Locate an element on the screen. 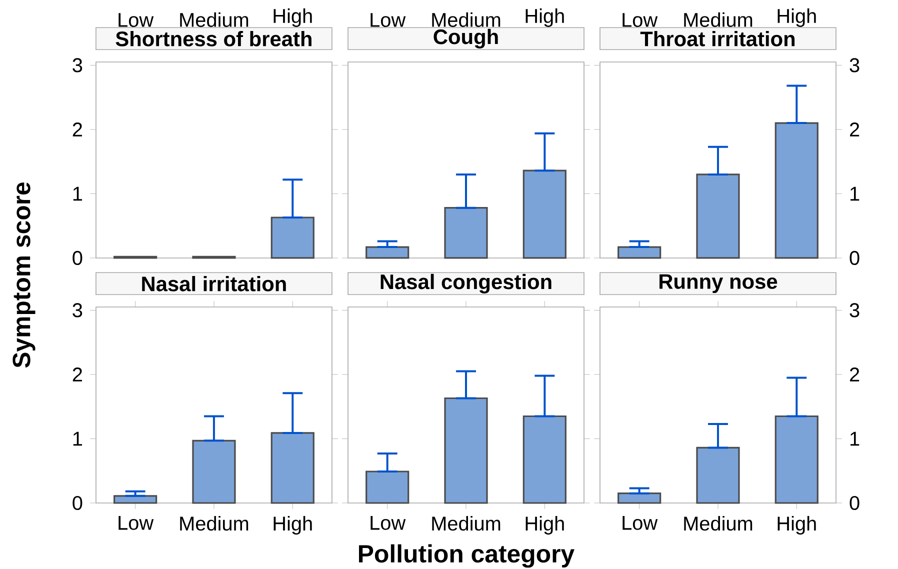 The height and width of the screenshot is (569, 898). x-axis-title: Pollution category is located at coordinates (466, 556).